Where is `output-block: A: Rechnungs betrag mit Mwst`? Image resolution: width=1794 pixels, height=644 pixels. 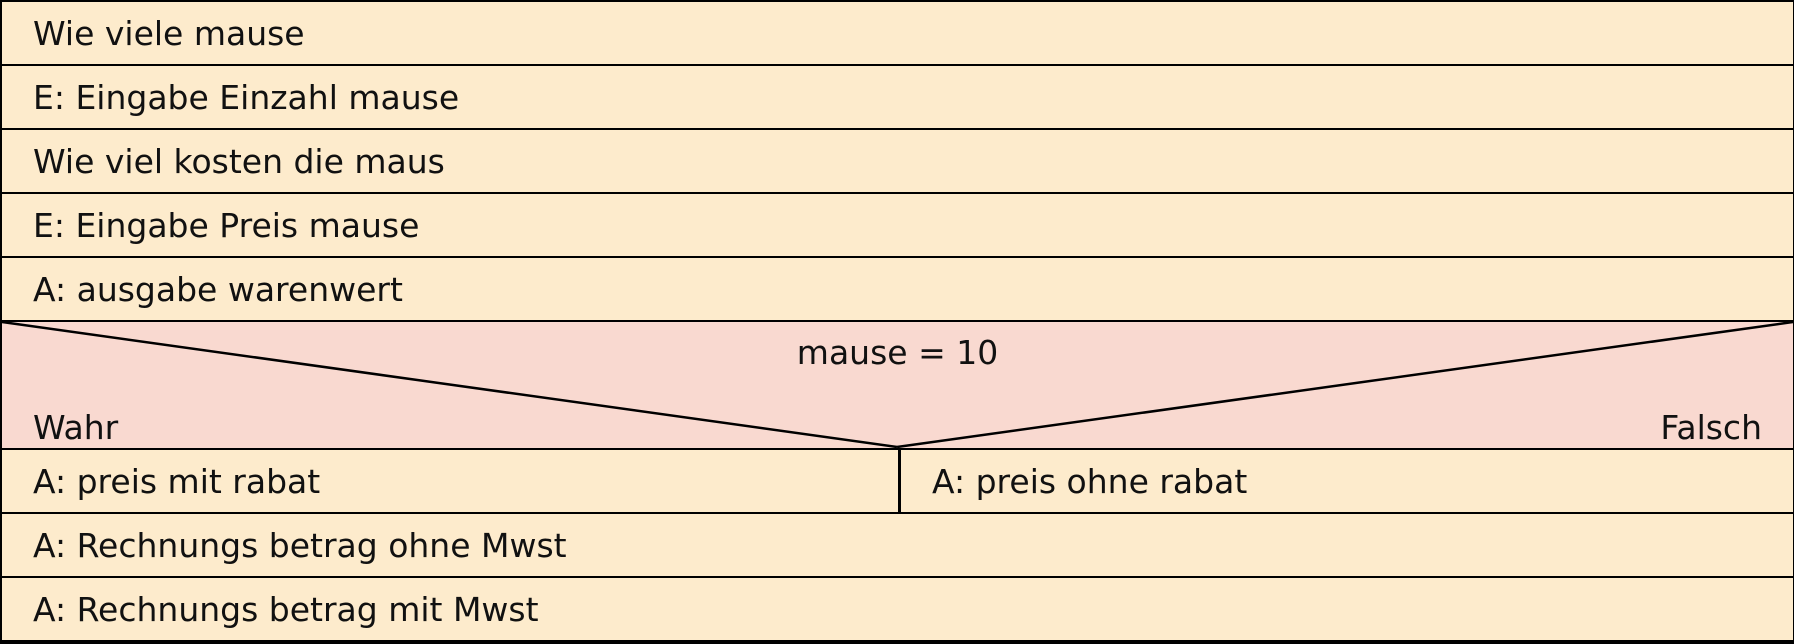 output-block: A: Rechnungs betrag mit Mwst is located at coordinates (897, 610).